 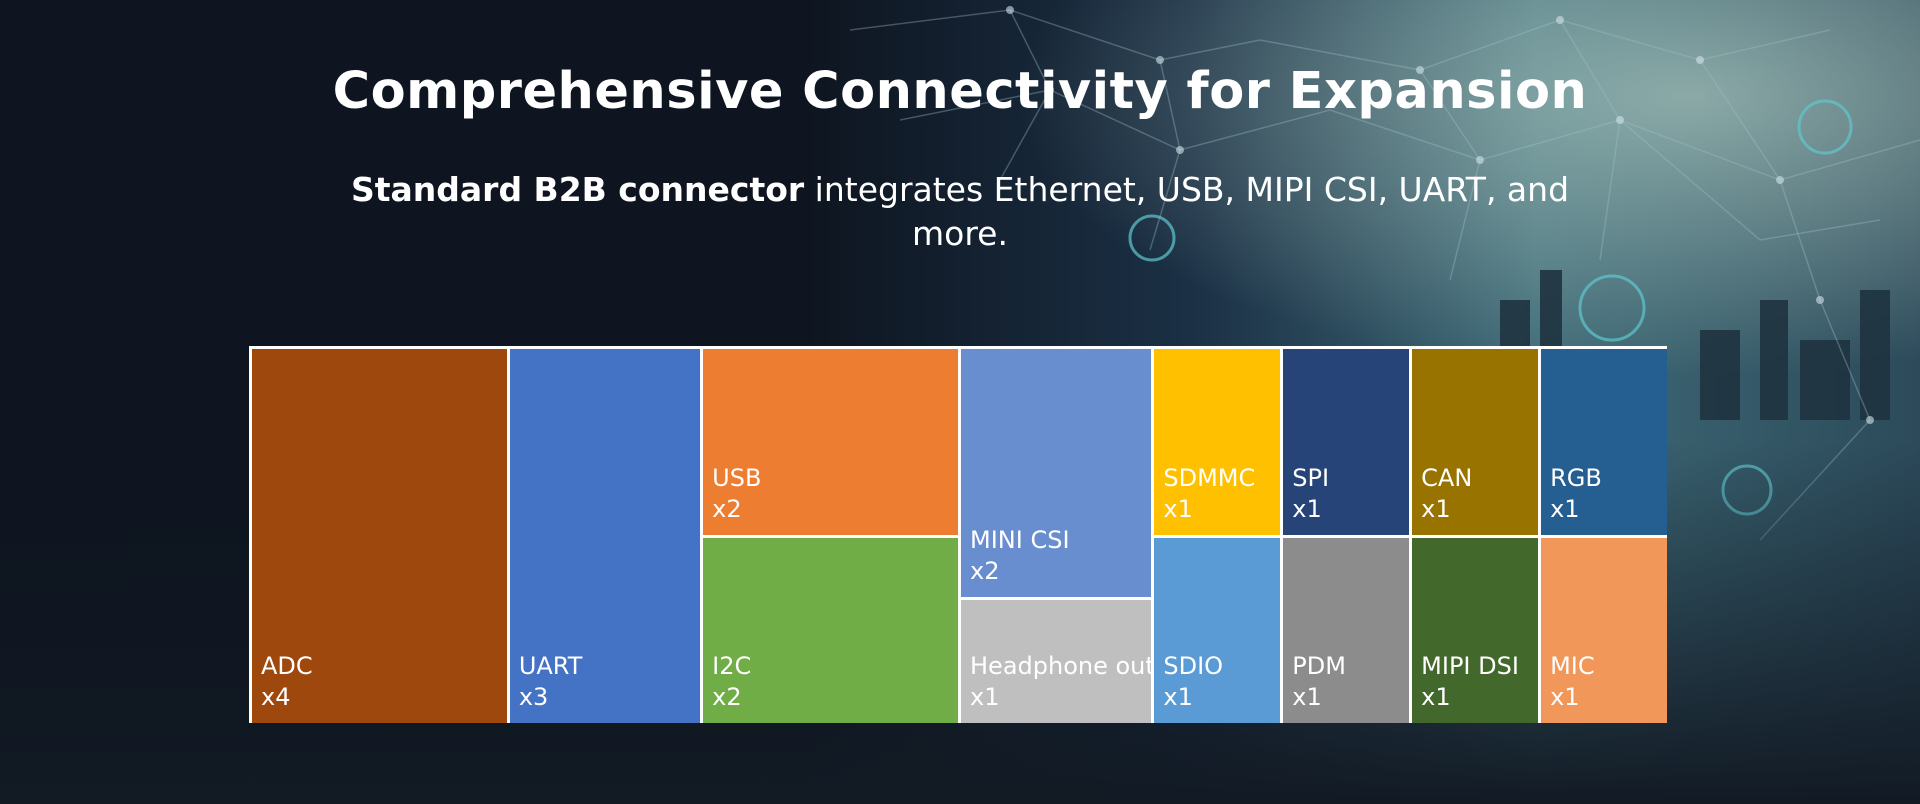 I want to click on tile-label: ADC x4, so click(x=287, y=682).